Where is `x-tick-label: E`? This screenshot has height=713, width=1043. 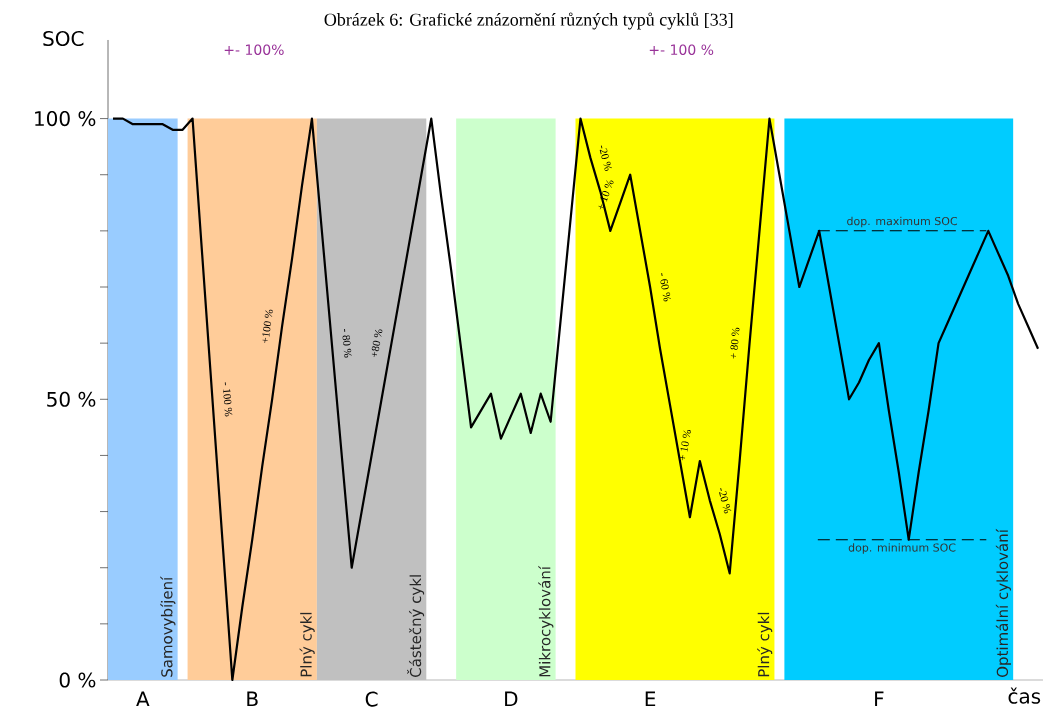
x-tick-label: E is located at coordinates (650, 699).